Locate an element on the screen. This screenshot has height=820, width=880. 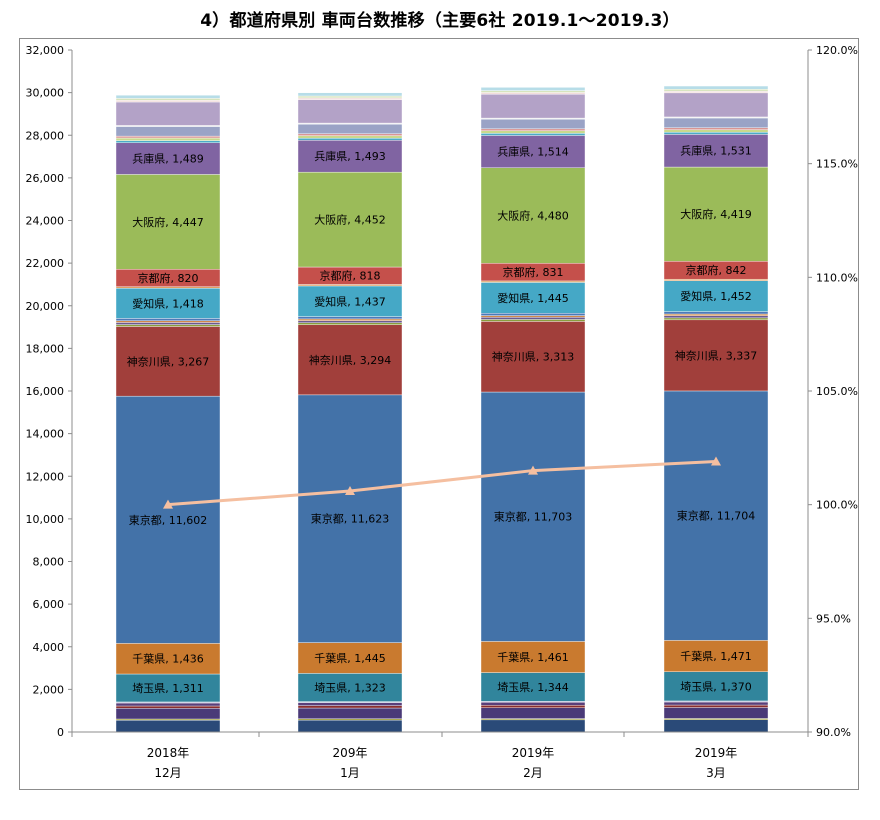
data-label-14-0: 愛知県, 1,418 is located at coordinates (167, 303).